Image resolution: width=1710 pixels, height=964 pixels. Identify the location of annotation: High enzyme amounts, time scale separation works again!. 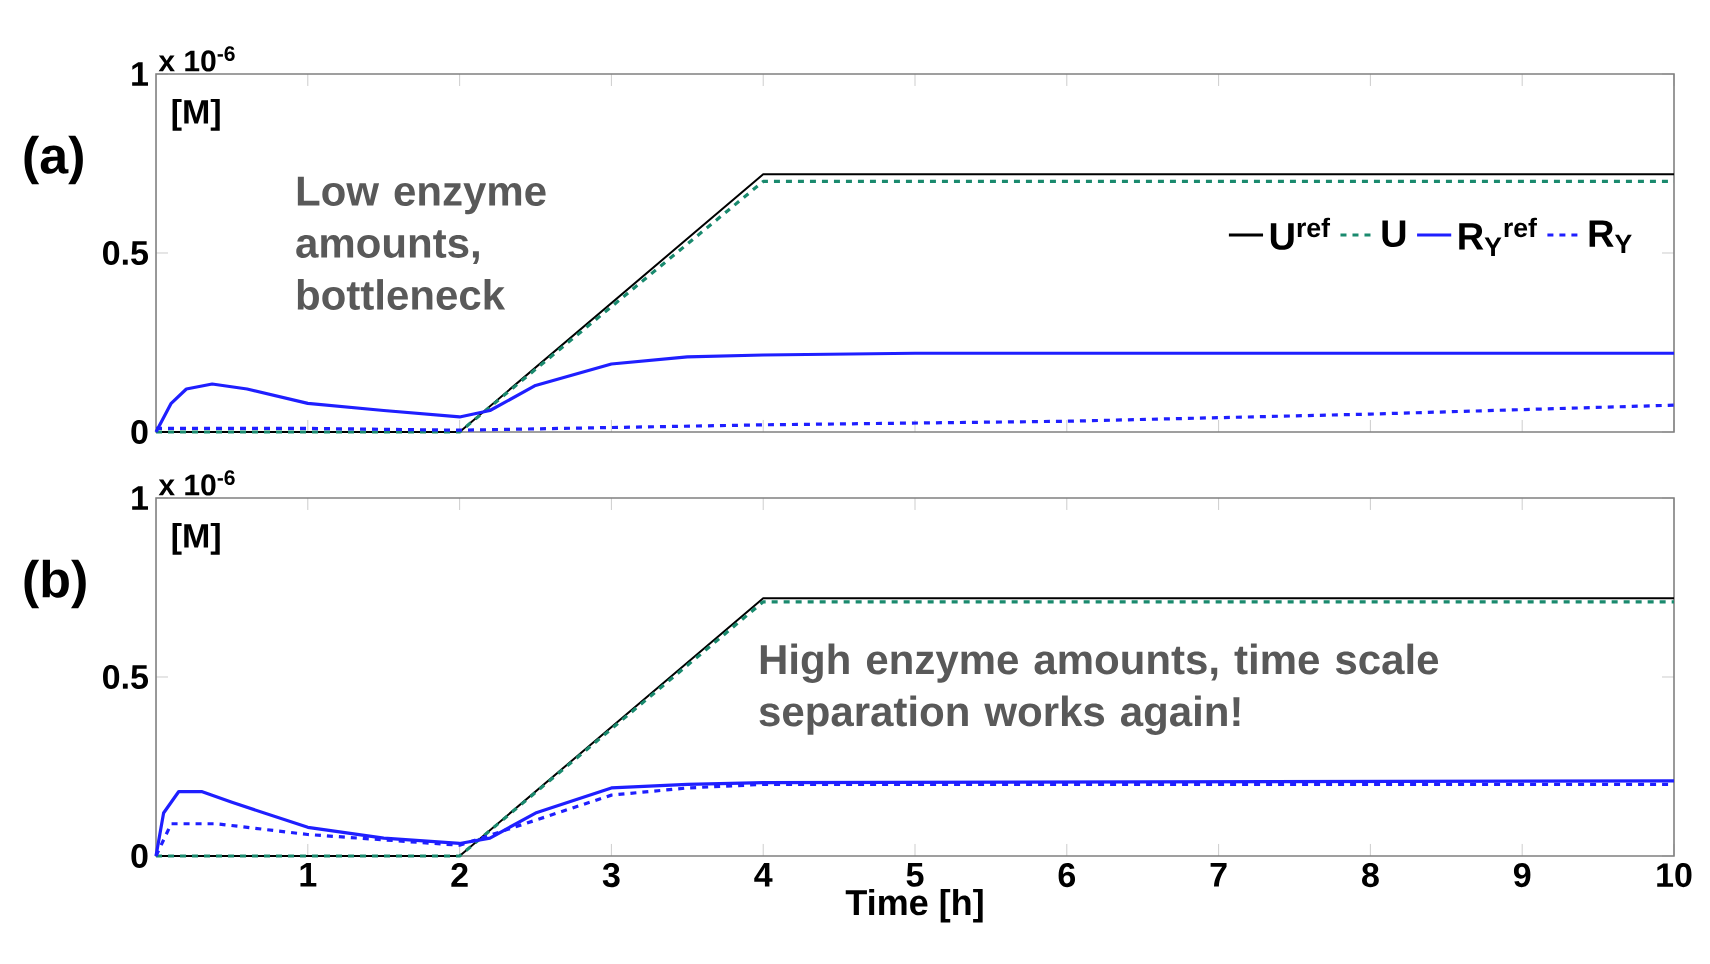
(1099, 689).